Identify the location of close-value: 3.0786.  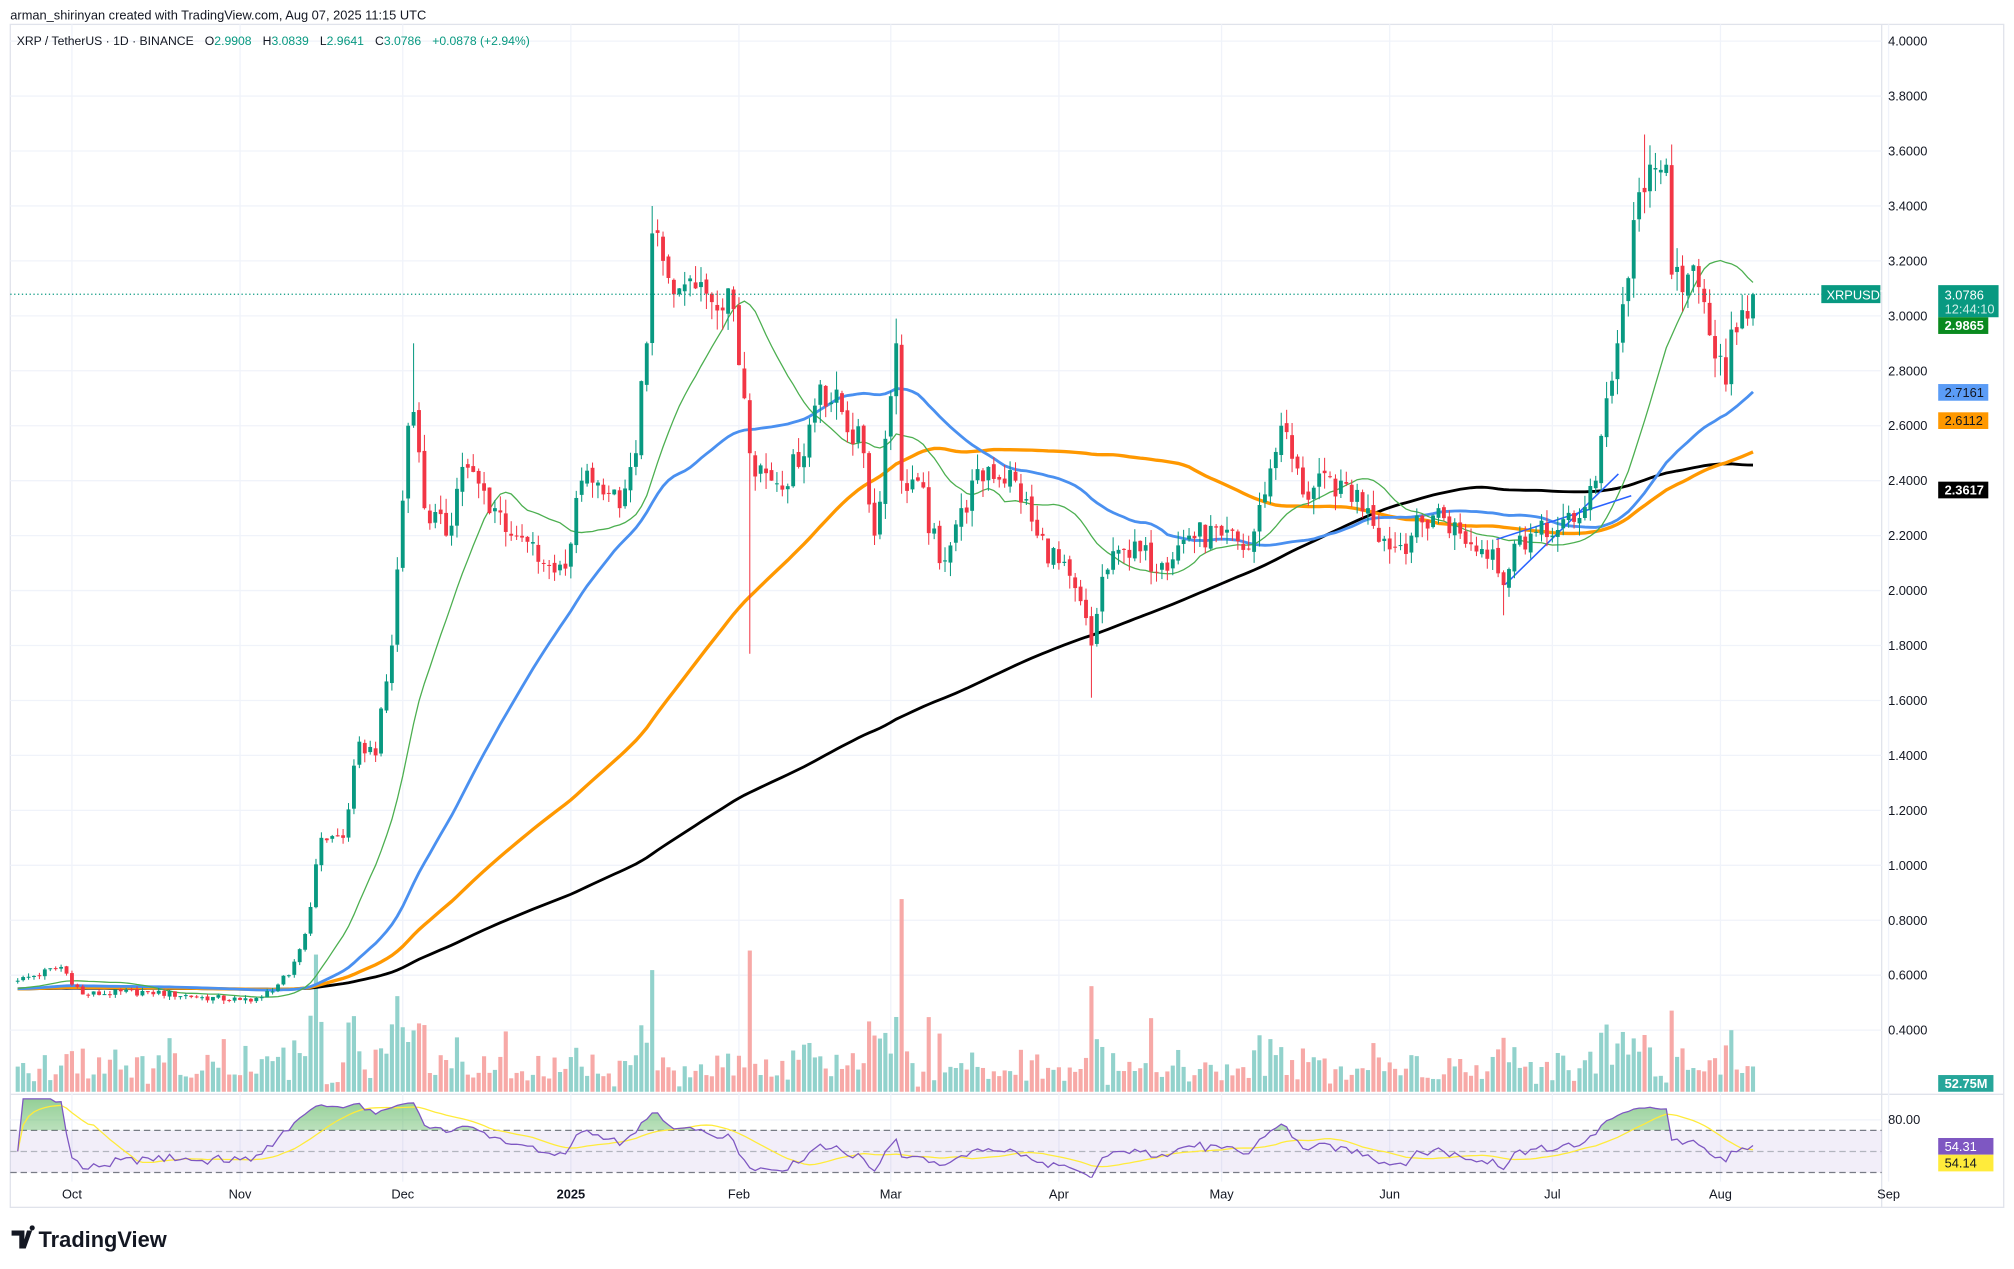
(402, 41).